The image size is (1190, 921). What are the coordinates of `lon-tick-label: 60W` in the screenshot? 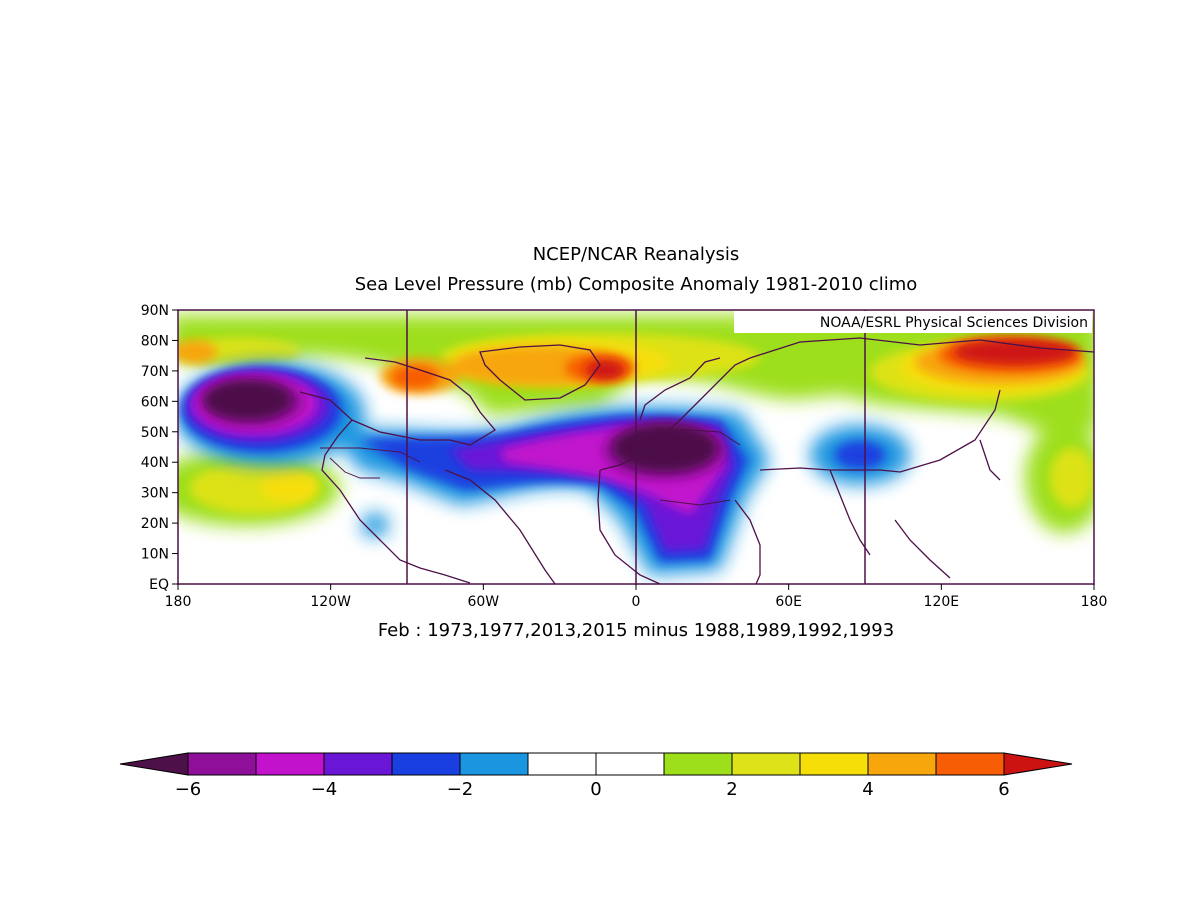 It's located at (483, 602).